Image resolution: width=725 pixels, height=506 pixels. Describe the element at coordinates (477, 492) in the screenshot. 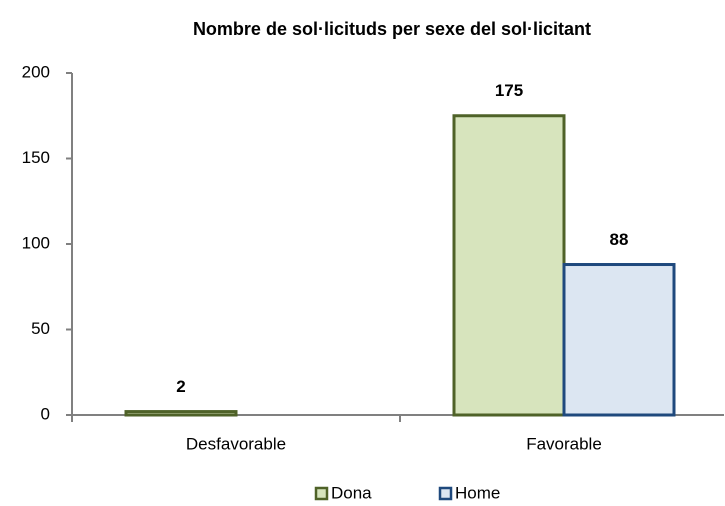

I see `legend-label: Home` at that location.